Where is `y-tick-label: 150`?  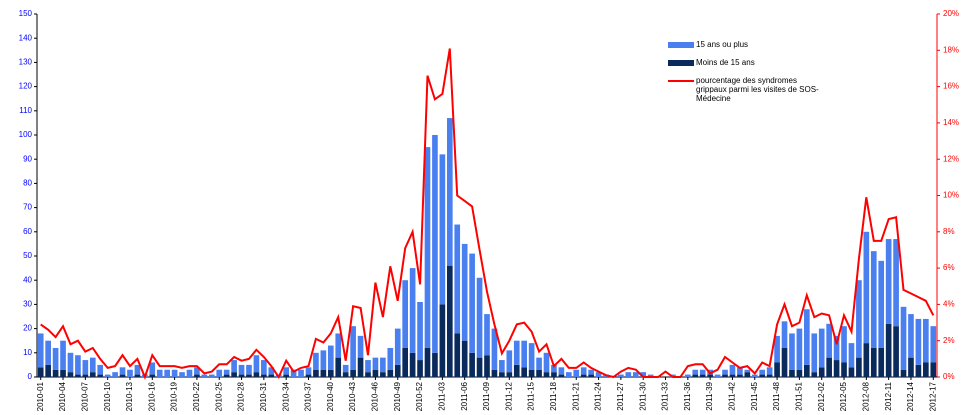 y-tick-label: 150 is located at coordinates (26, 13).